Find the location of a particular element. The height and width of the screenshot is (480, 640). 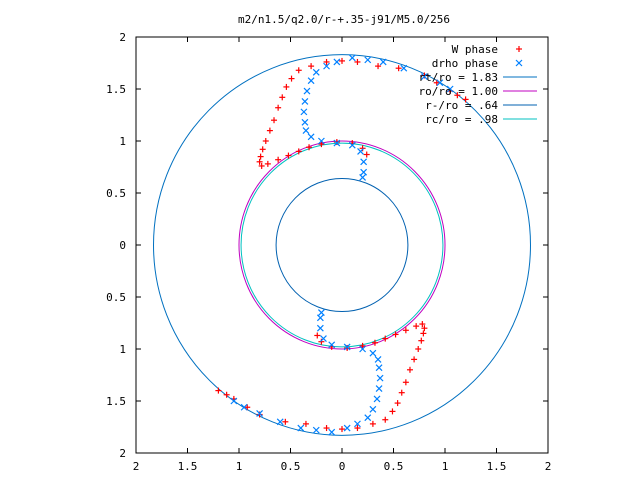

x-tick-label: 1 is located at coordinates (445, 466).